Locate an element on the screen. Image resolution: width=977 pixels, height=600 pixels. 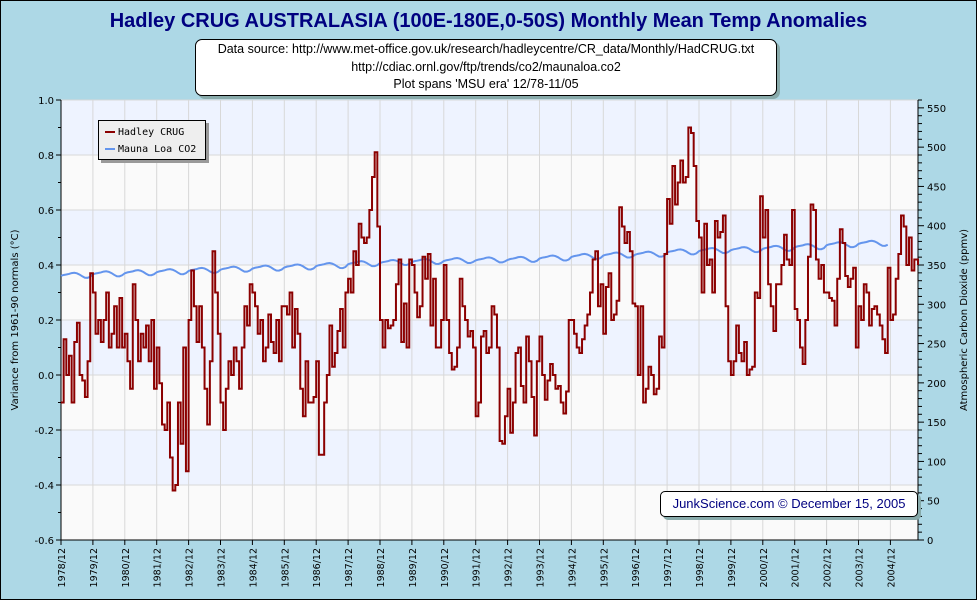
x-tick-label: 1984/12 is located at coordinates (253, 567).